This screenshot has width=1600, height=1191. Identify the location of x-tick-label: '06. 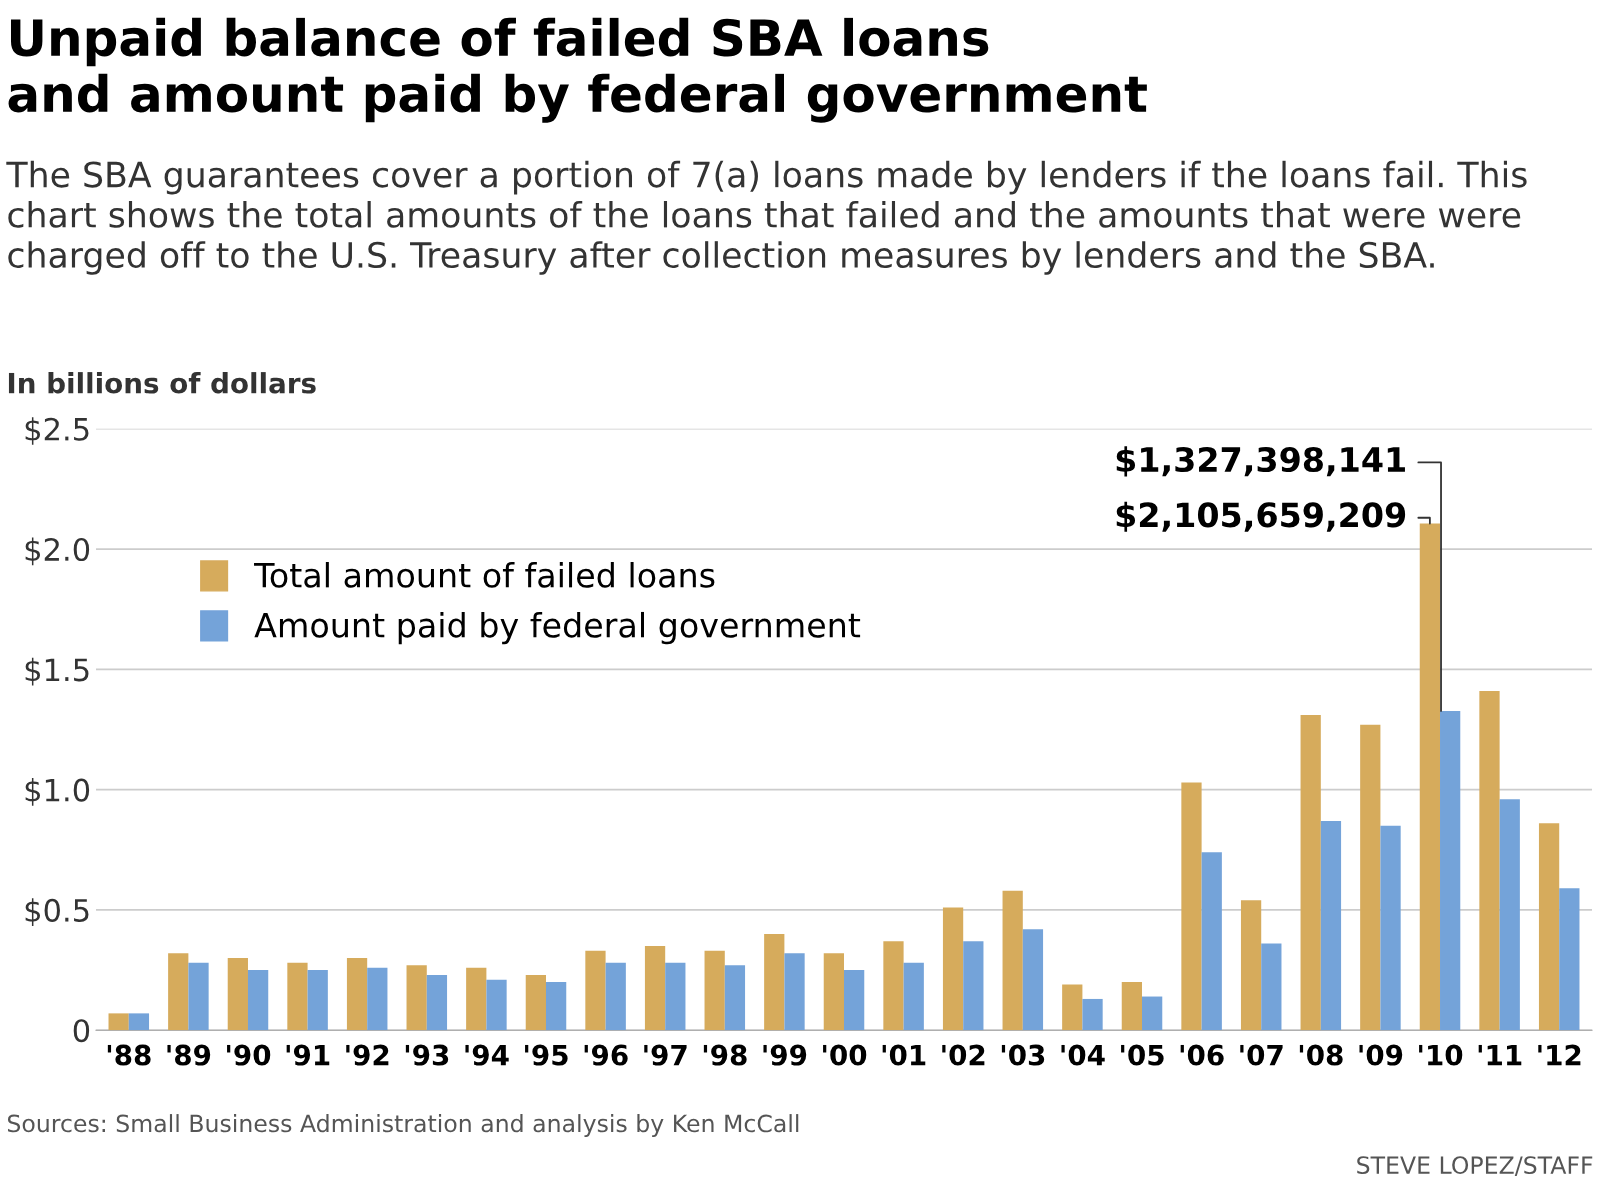
(1202, 1055).